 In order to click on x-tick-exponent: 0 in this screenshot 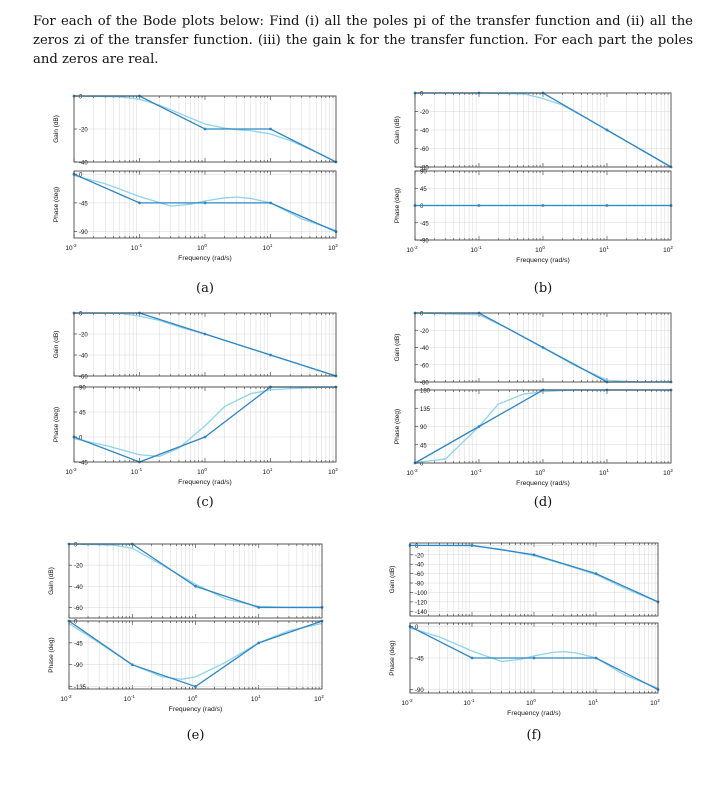, I will do `click(543, 470)`.